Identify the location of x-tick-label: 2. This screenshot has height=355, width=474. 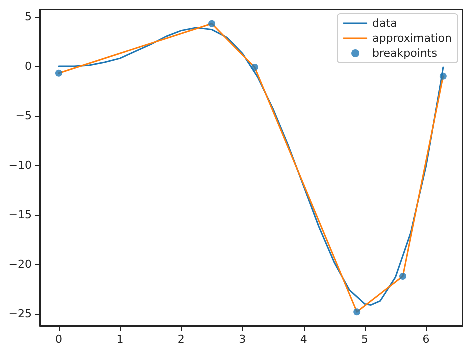
(181, 339).